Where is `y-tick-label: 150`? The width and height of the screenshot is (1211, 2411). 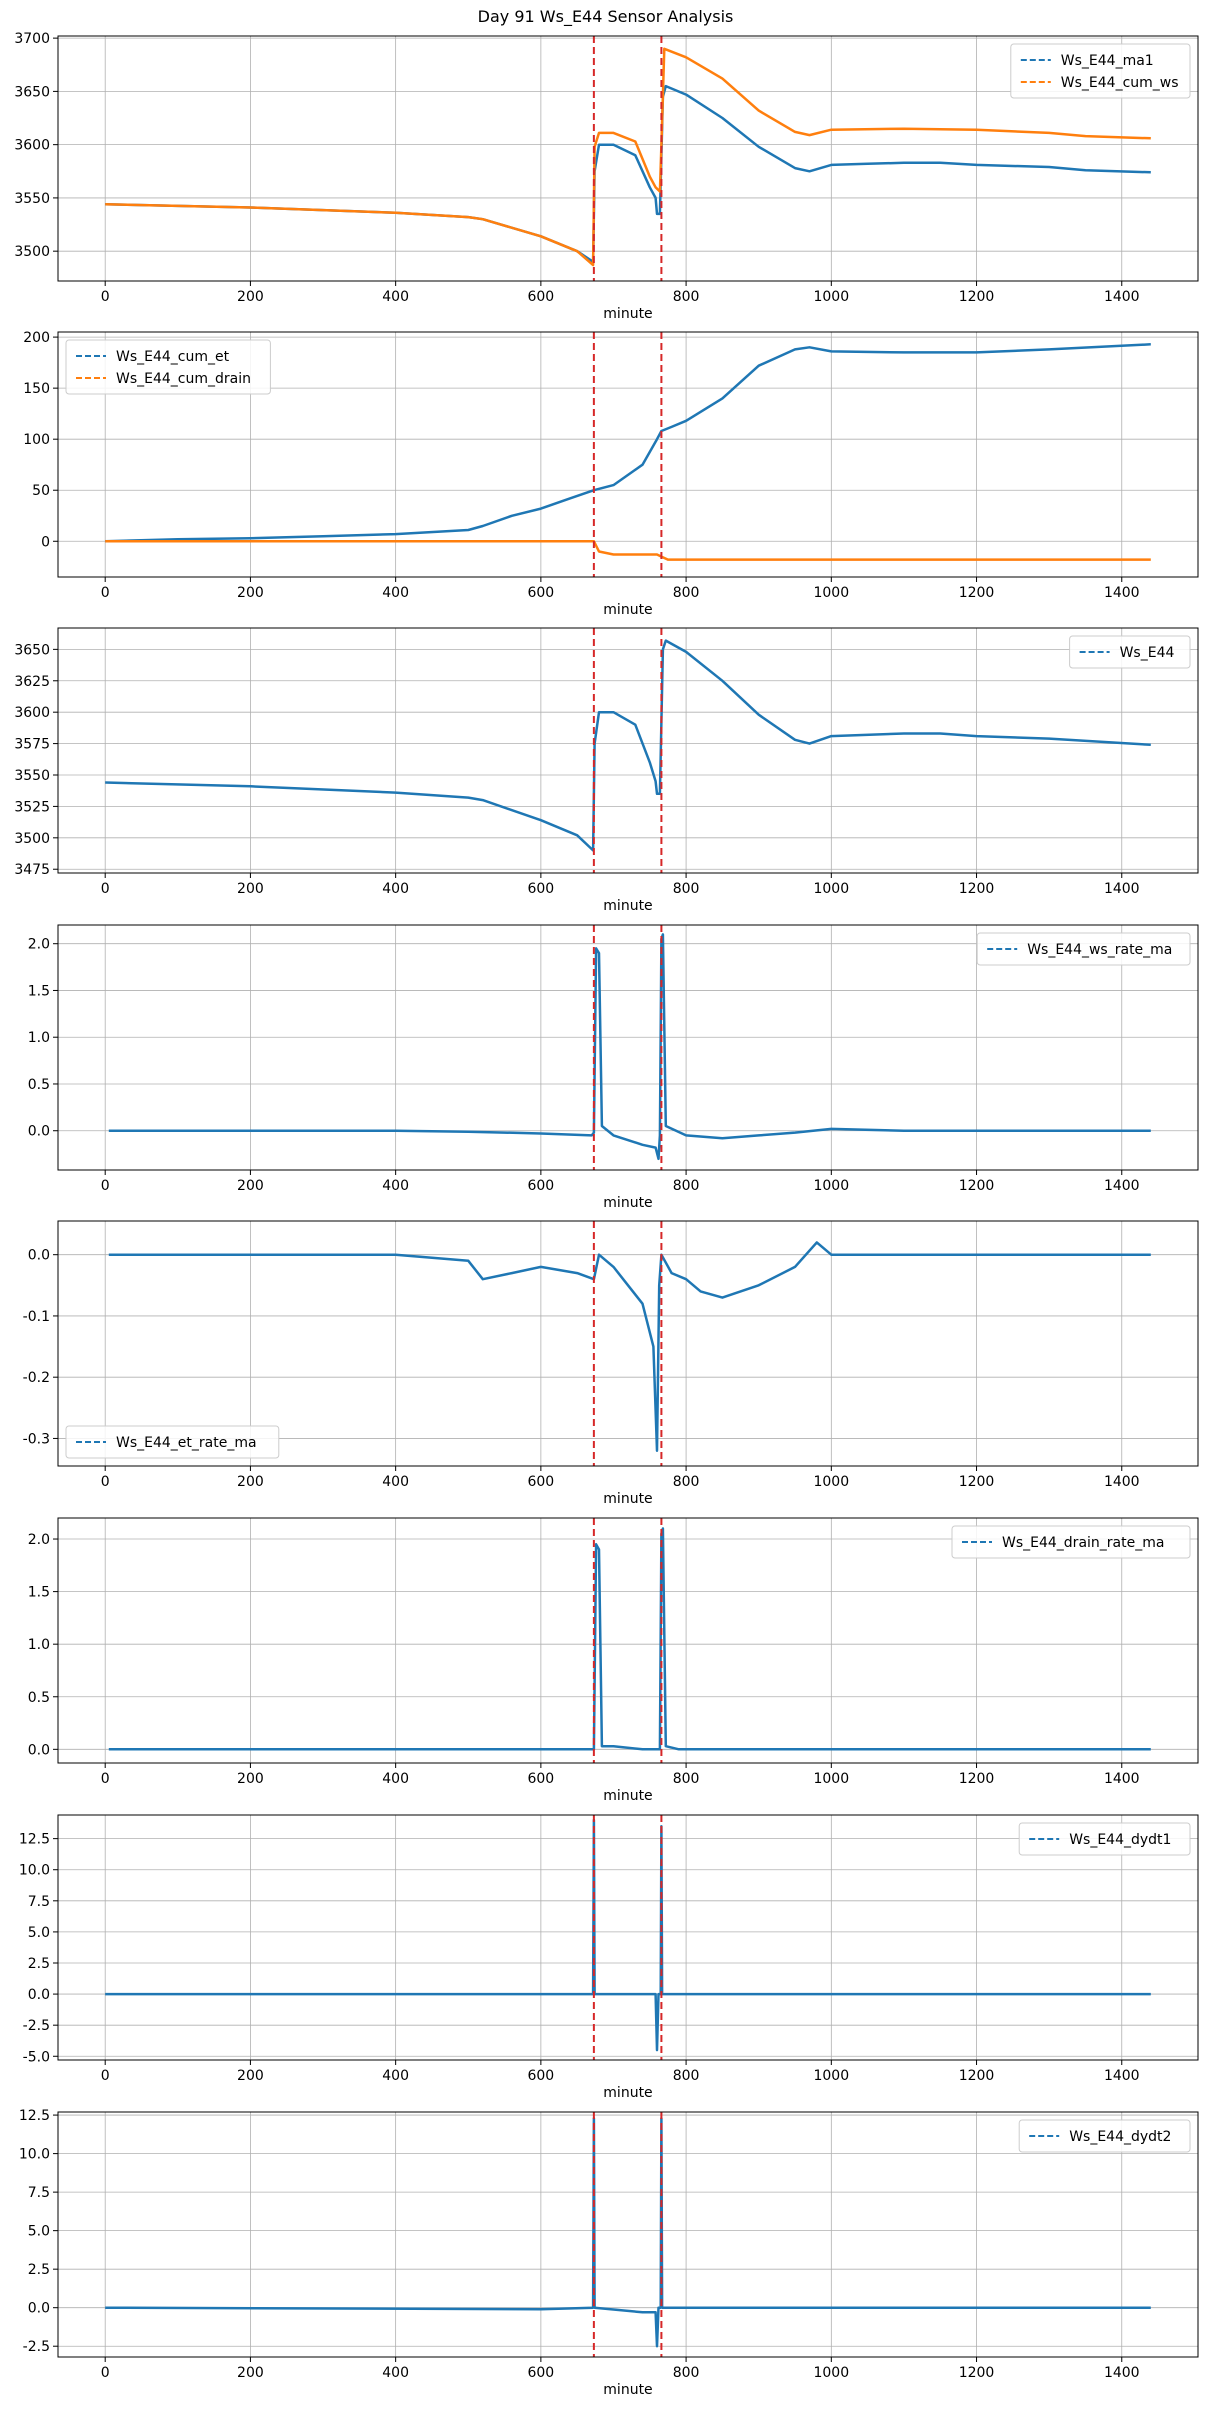 y-tick-label: 150 is located at coordinates (36, 389).